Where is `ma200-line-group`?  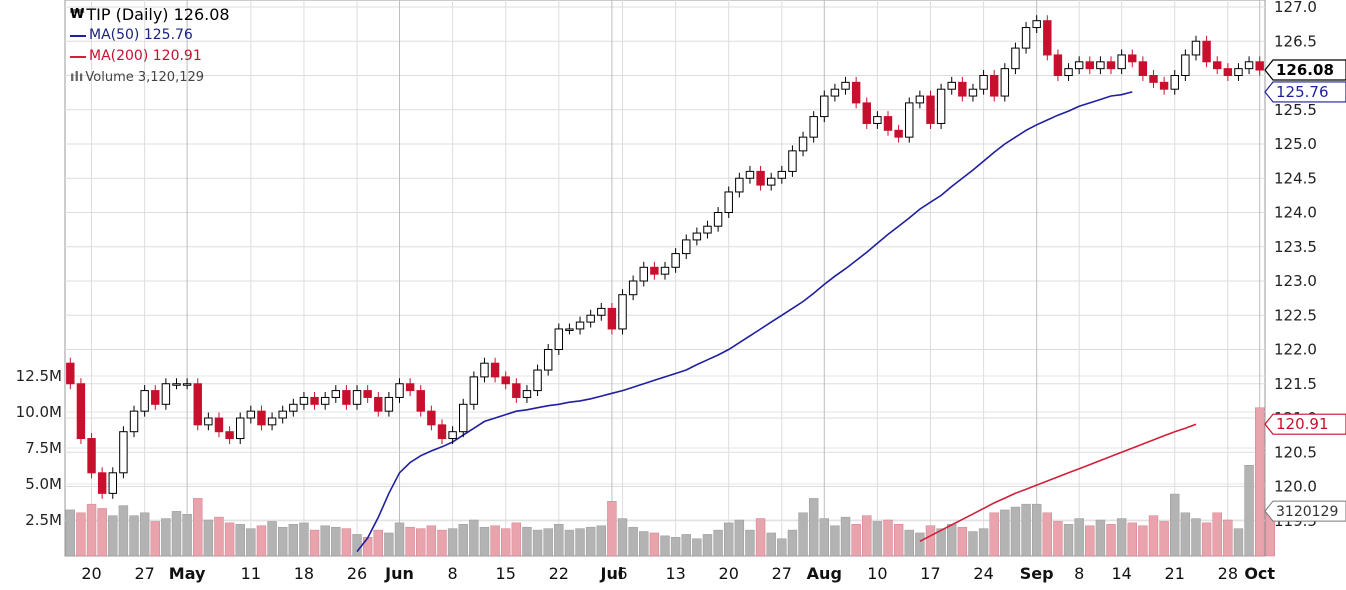 ma200-line-group is located at coordinates (1058, 483).